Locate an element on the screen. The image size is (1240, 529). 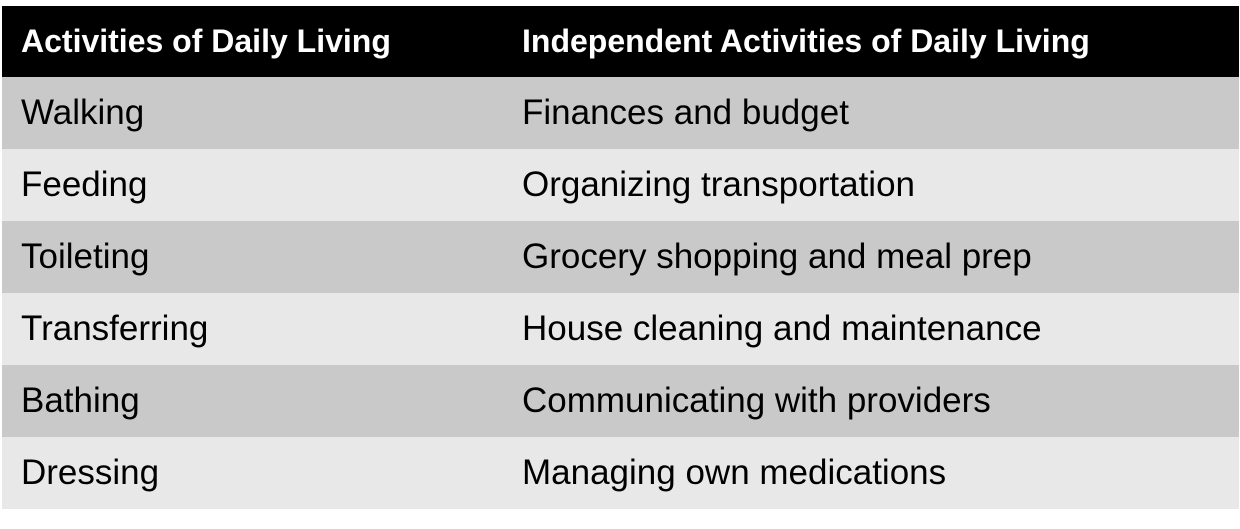
cell-adl: Transferring is located at coordinates (115, 328).